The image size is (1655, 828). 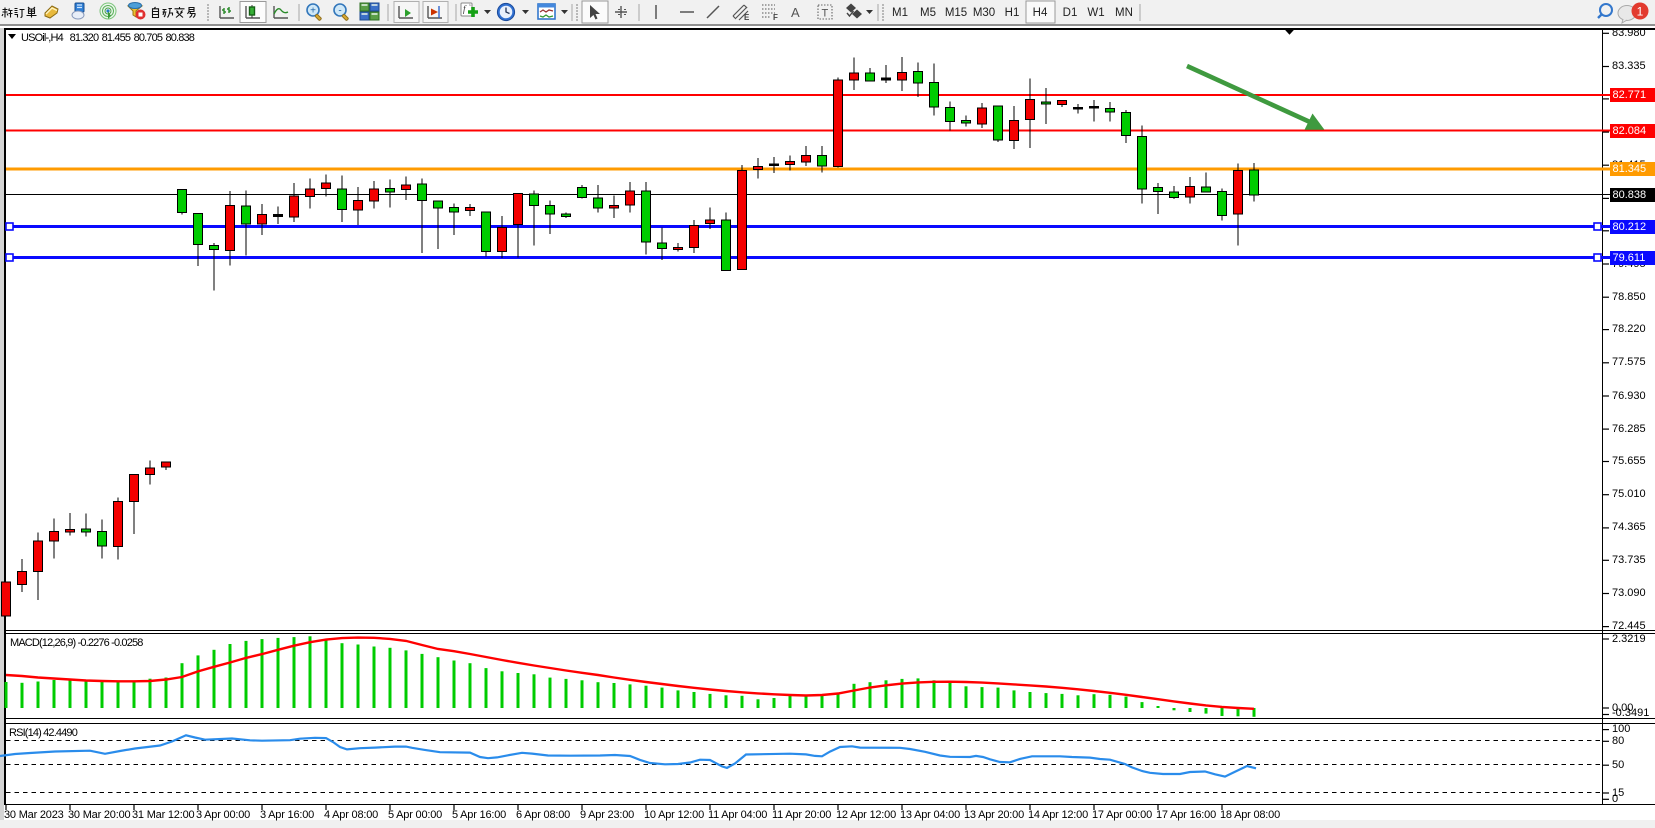 I want to click on svg-text: E, so click(x=747, y=17).